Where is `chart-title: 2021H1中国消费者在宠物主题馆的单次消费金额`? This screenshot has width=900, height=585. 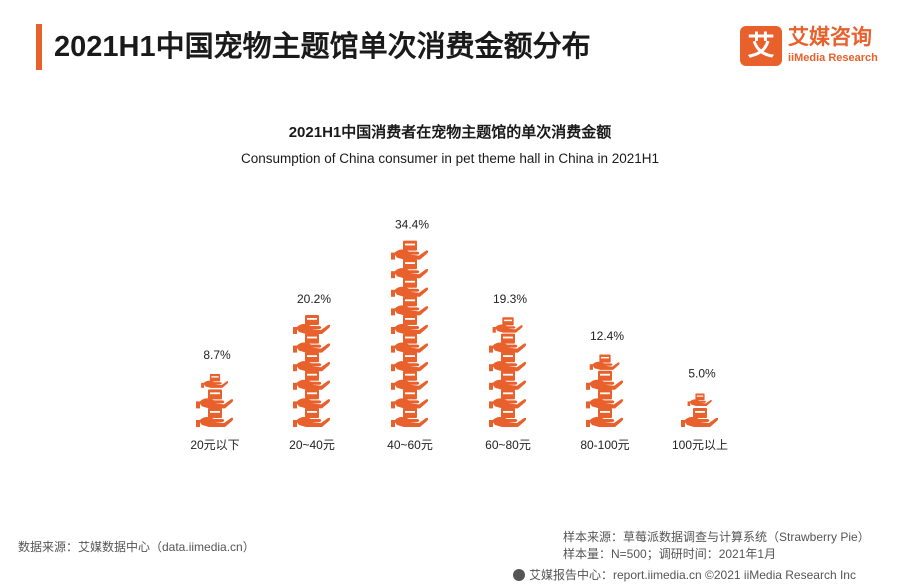 chart-title: 2021H1中国消费者在宠物主题馆的单次消费金额 is located at coordinates (450, 132).